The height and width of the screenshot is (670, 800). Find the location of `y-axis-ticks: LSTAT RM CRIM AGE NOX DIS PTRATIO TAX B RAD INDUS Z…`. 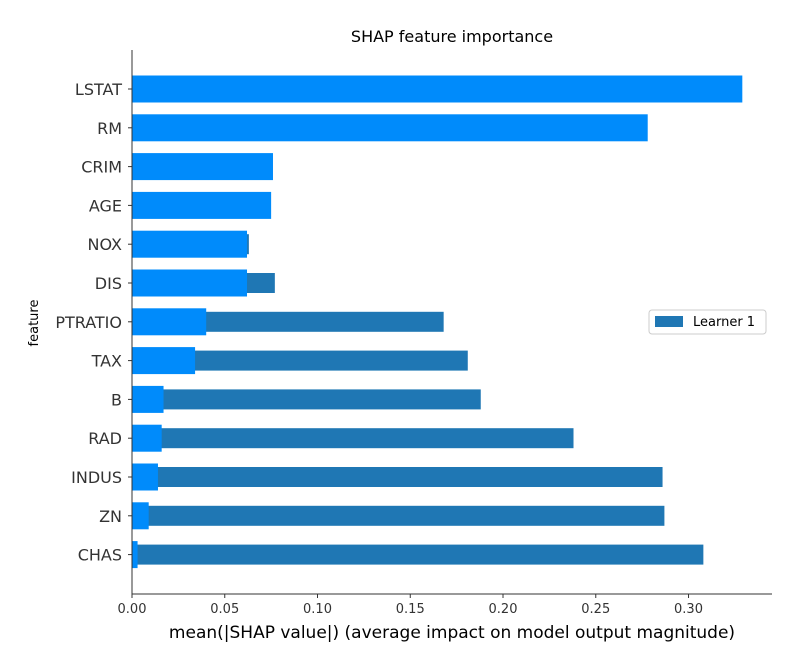

y-axis-ticks: LSTAT RM CRIM AGE NOX DIS PTRATIO TAX B RAD INDUS Z… is located at coordinates (93, 322).